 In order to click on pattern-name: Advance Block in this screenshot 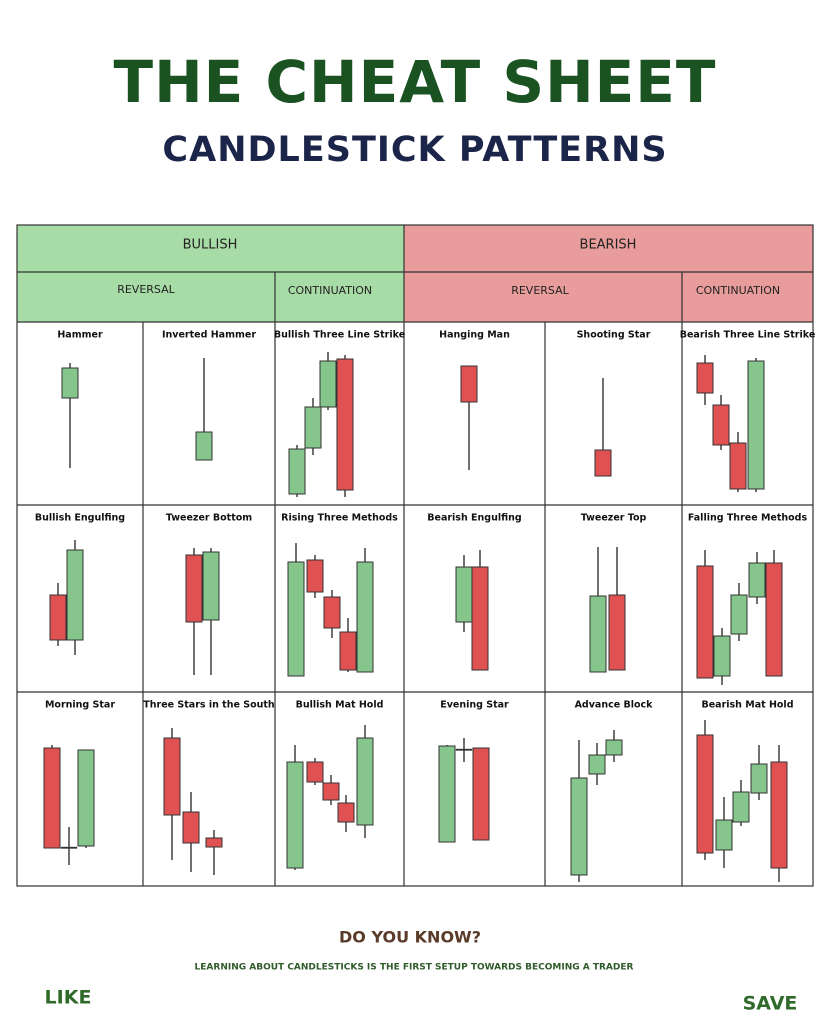, I will do `click(614, 705)`.